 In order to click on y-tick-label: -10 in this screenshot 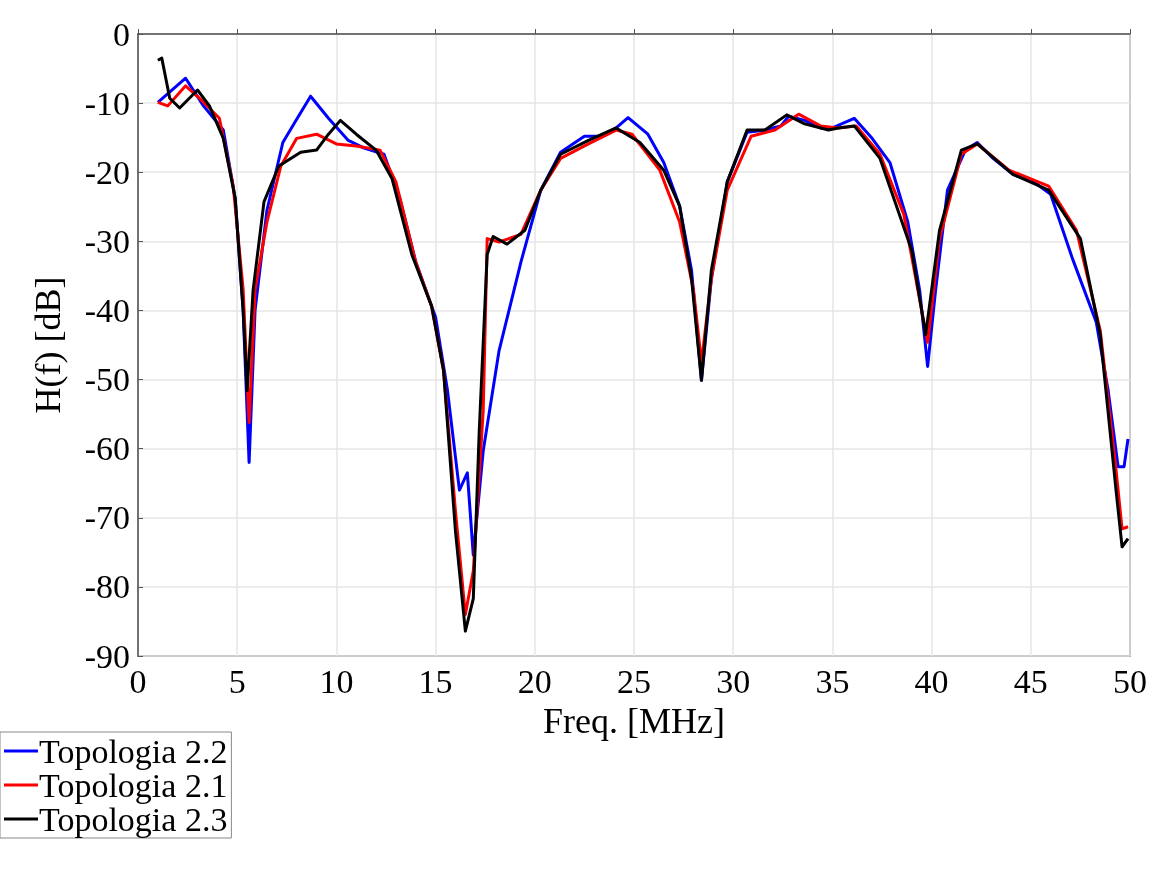, I will do `click(107, 103)`.